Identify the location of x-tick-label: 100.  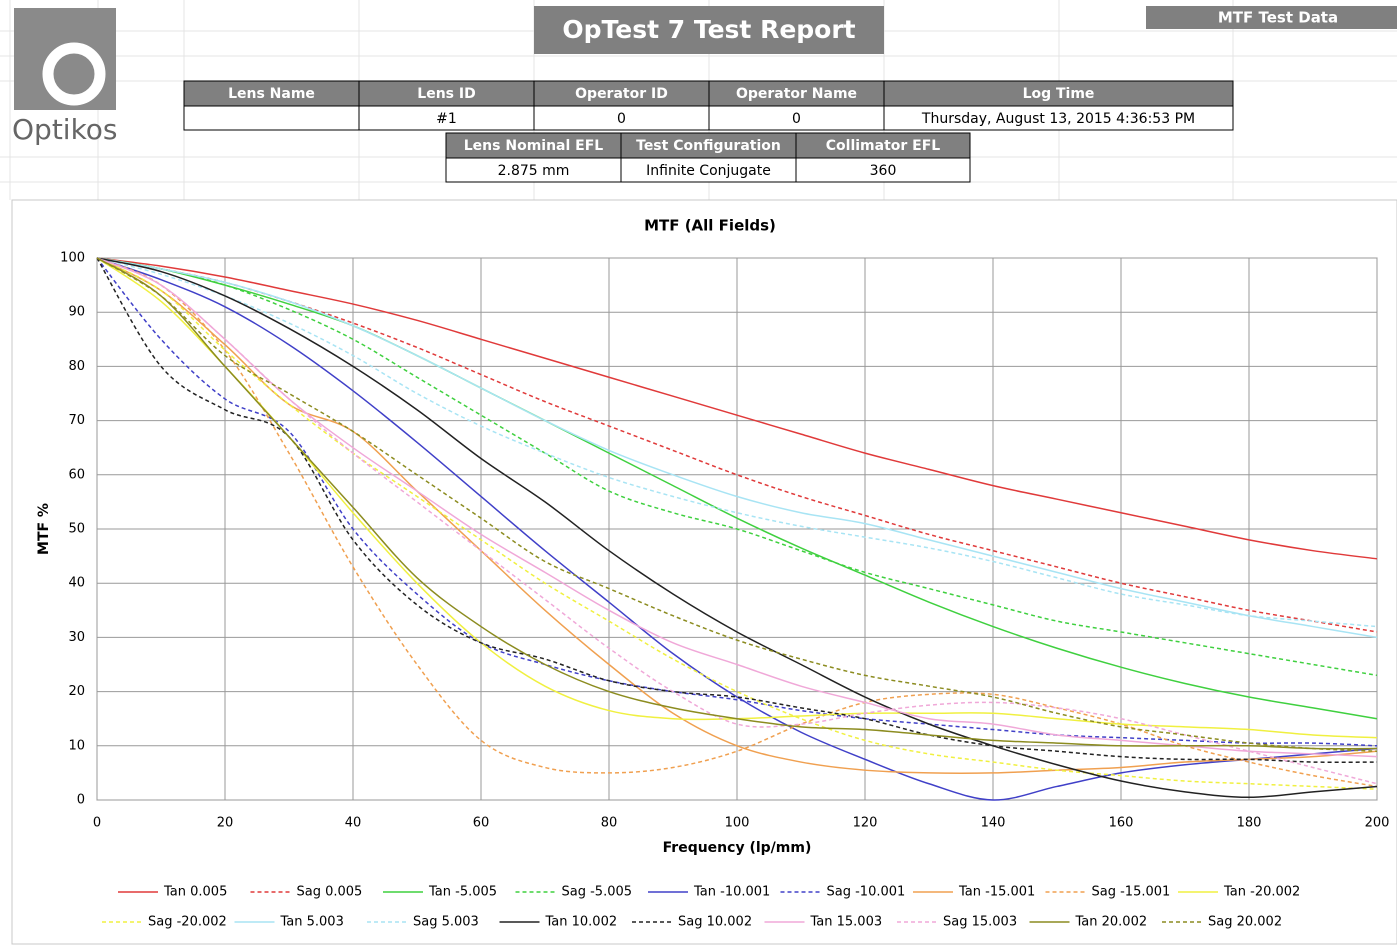
(737, 823).